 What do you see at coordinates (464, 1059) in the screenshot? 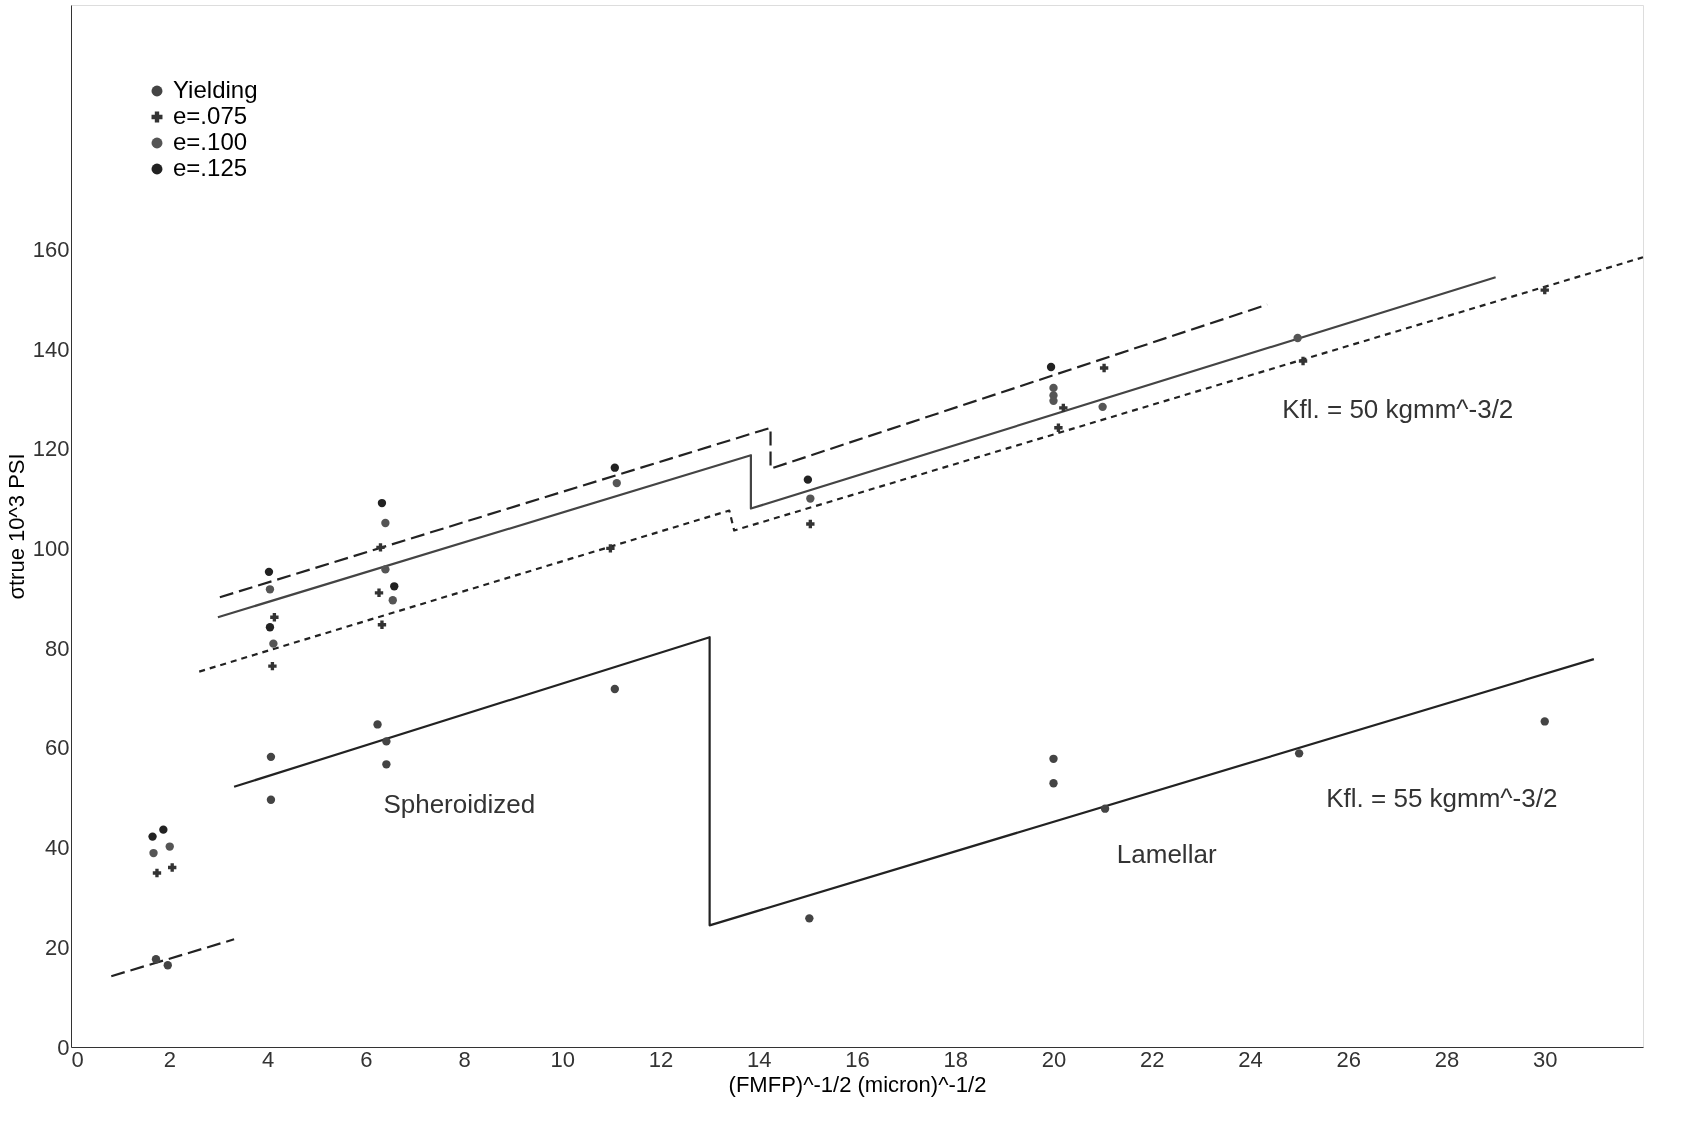
I see `x-tick-label: 8` at bounding box center [464, 1059].